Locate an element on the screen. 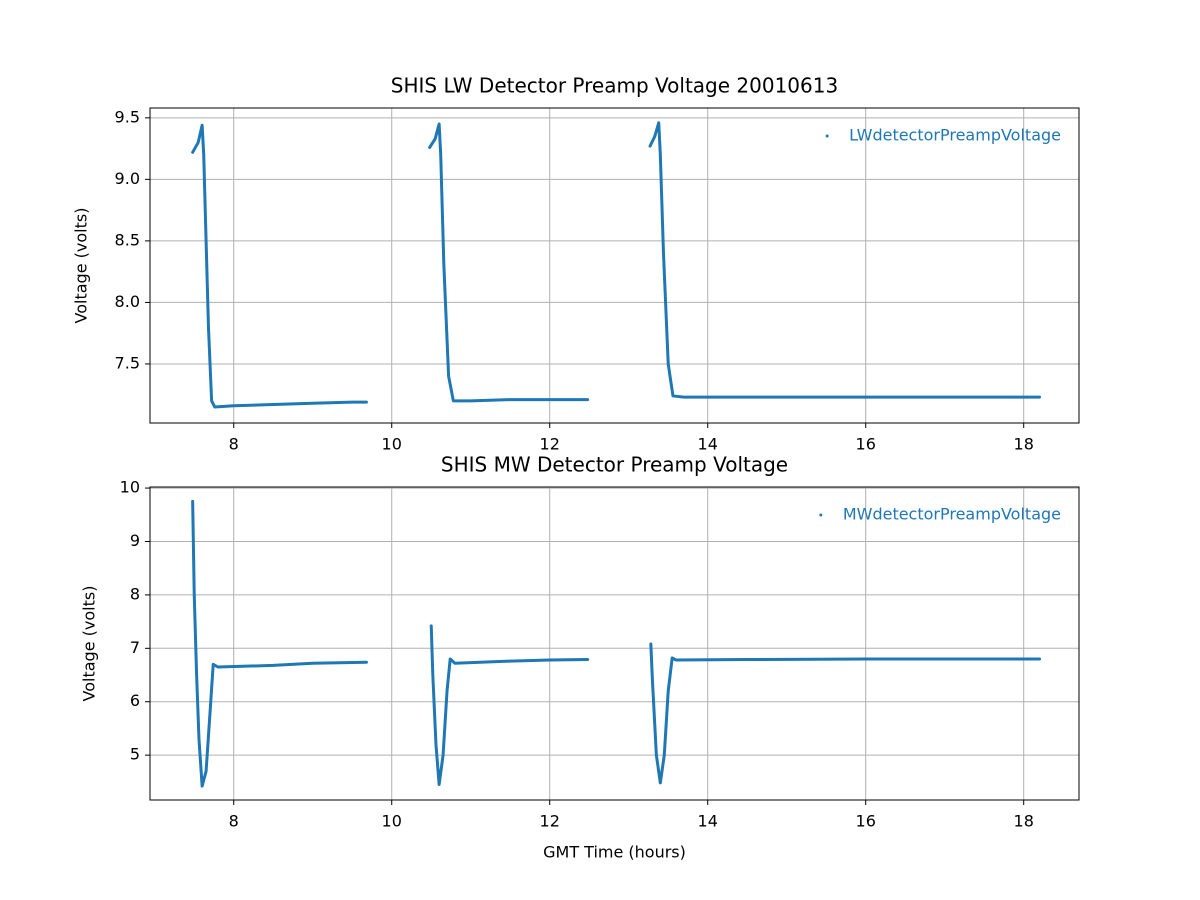 The width and height of the screenshot is (1200, 900). chart-title: SHIS LW Detector Preamp Voltage 20010613 is located at coordinates (614, 86).